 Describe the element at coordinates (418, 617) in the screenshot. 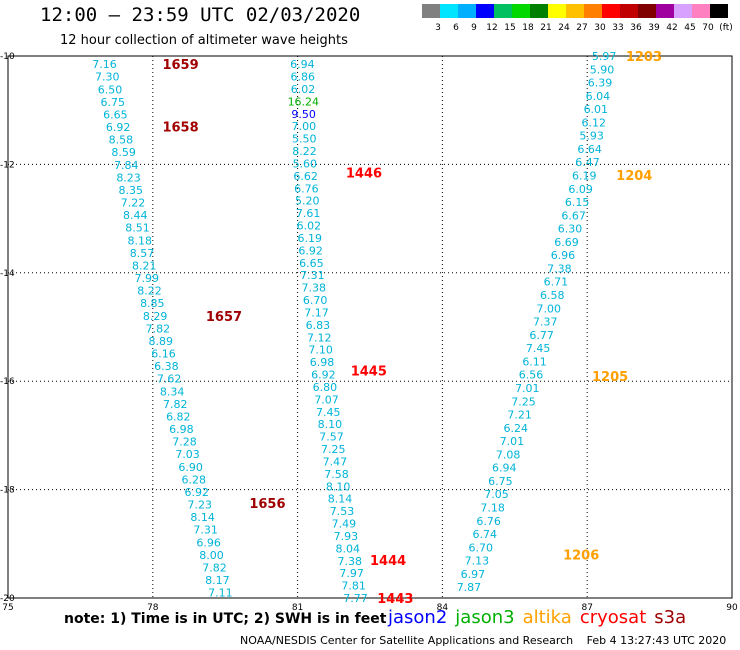

I see `legend-jason2: jason2` at that location.